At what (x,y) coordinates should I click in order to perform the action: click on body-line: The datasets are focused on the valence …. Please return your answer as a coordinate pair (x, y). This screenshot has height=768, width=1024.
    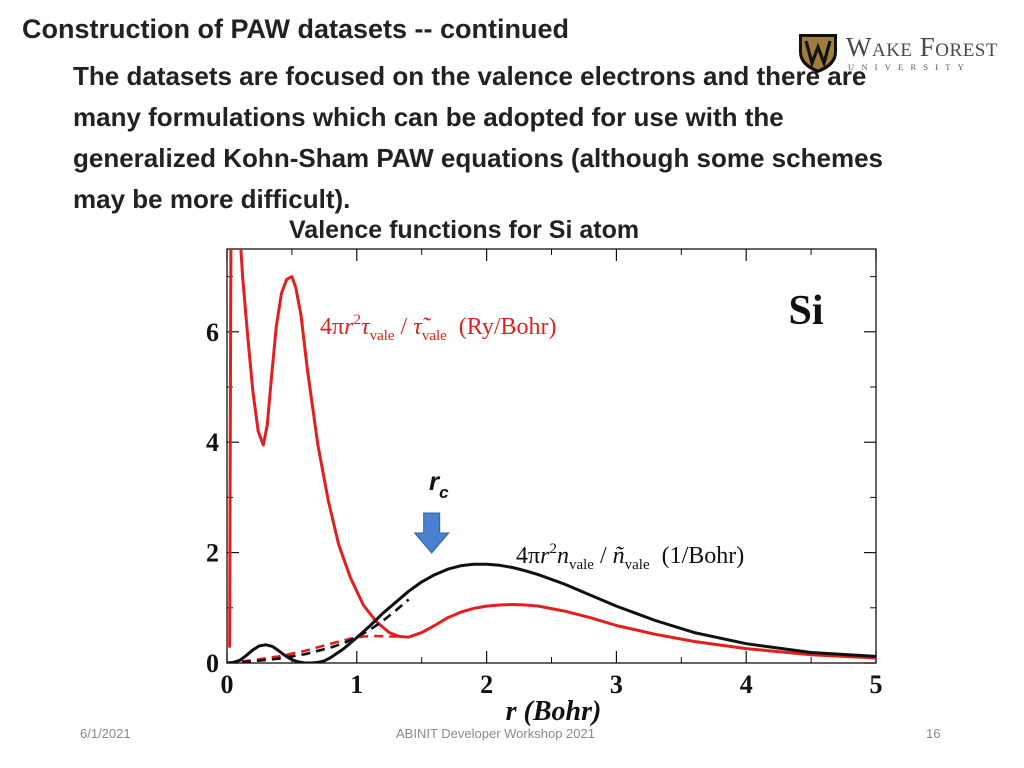
    Looking at the image, I should click on (470, 76).